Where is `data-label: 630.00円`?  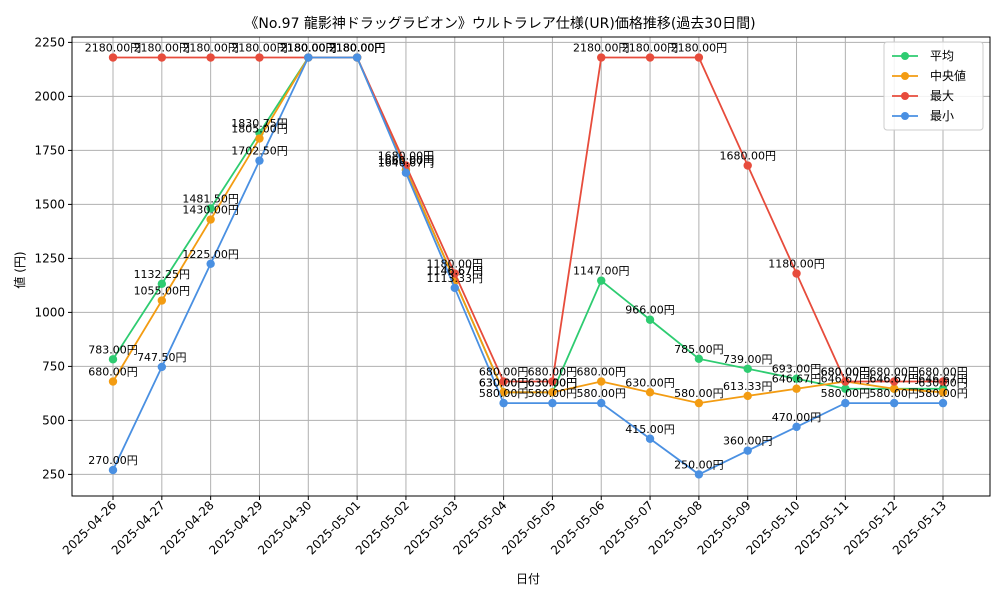
data-label: 630.00円 is located at coordinates (943, 382).